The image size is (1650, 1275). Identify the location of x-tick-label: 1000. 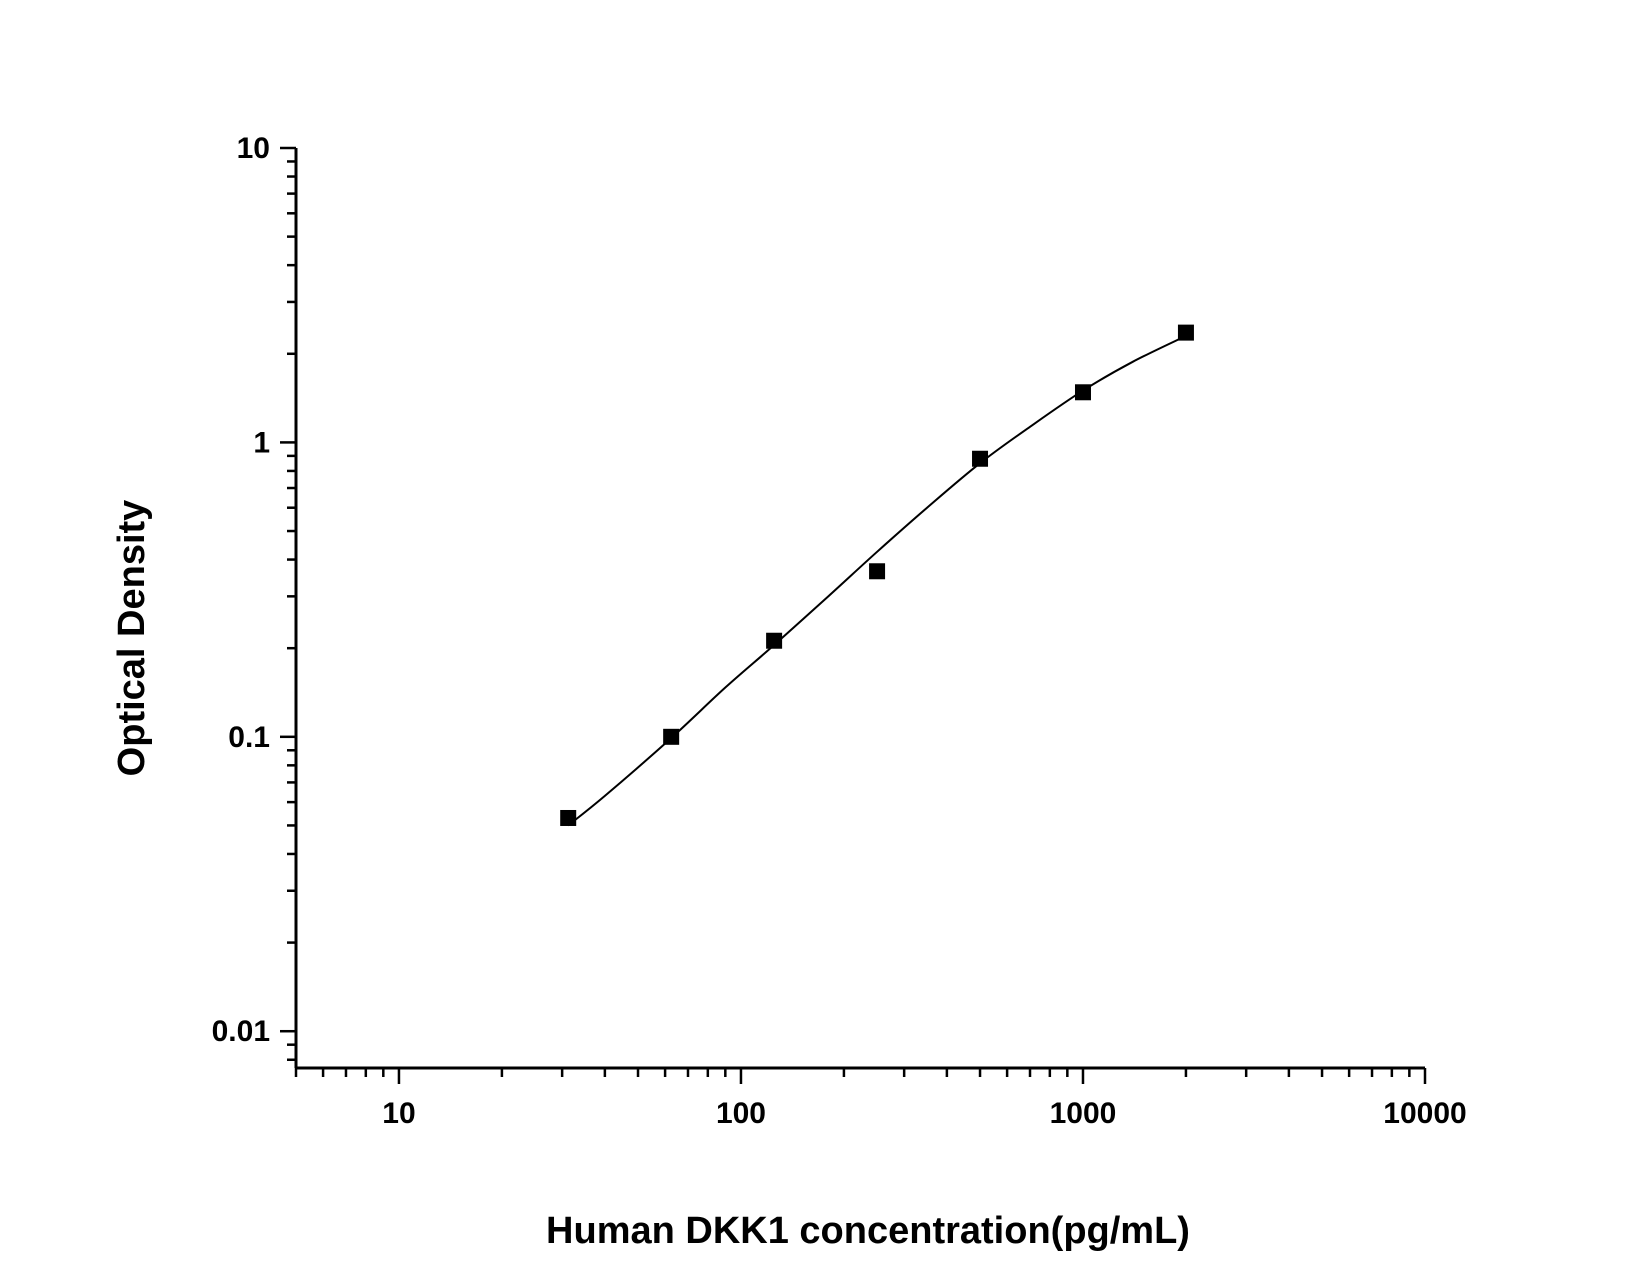
(1083, 1113).